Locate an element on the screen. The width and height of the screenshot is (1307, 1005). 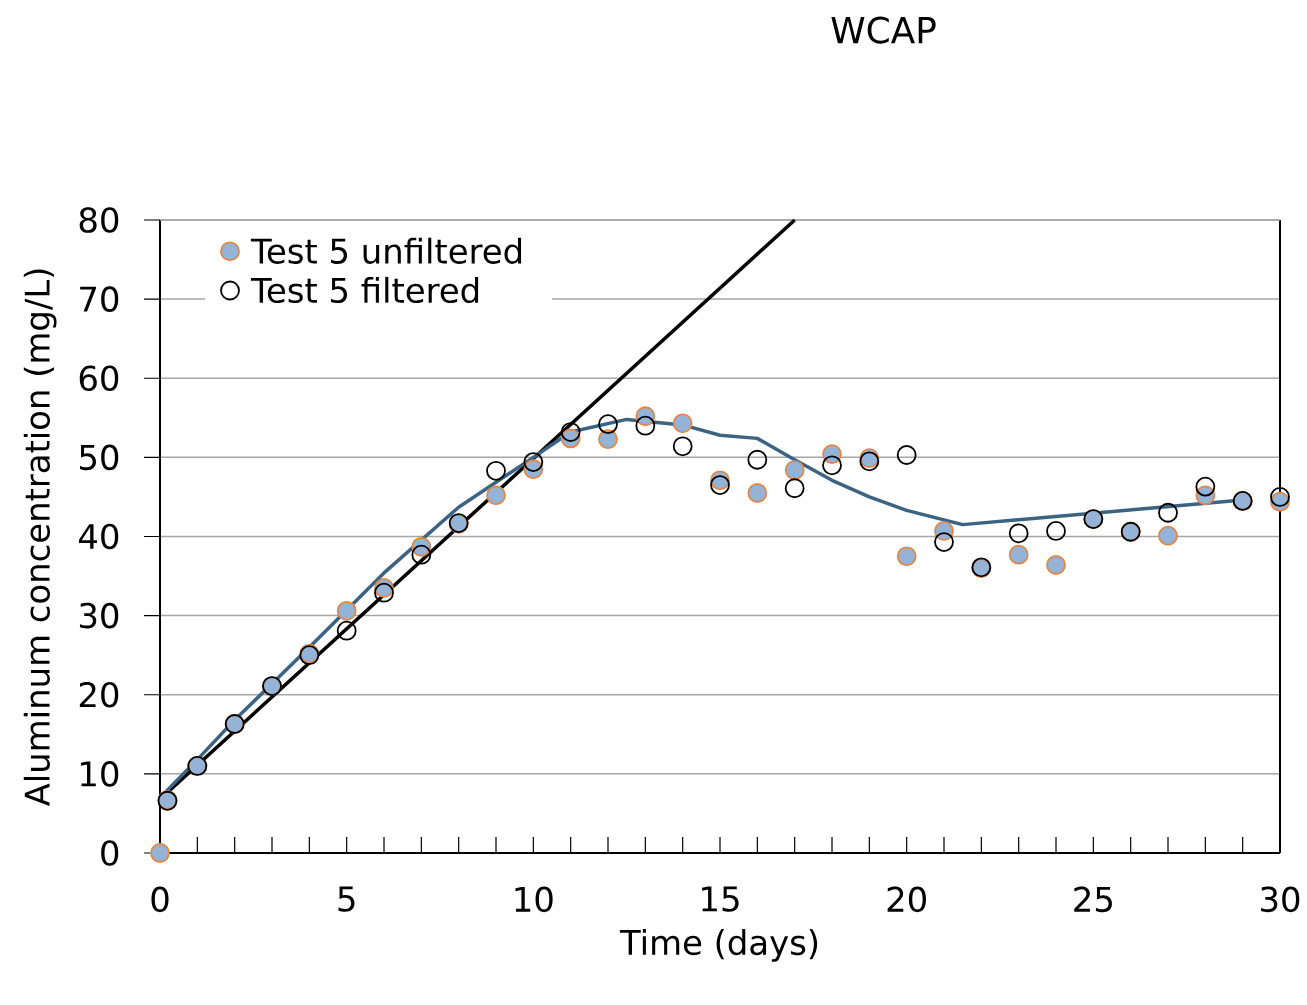
y-tick-label: 20 is located at coordinates (99, 694).